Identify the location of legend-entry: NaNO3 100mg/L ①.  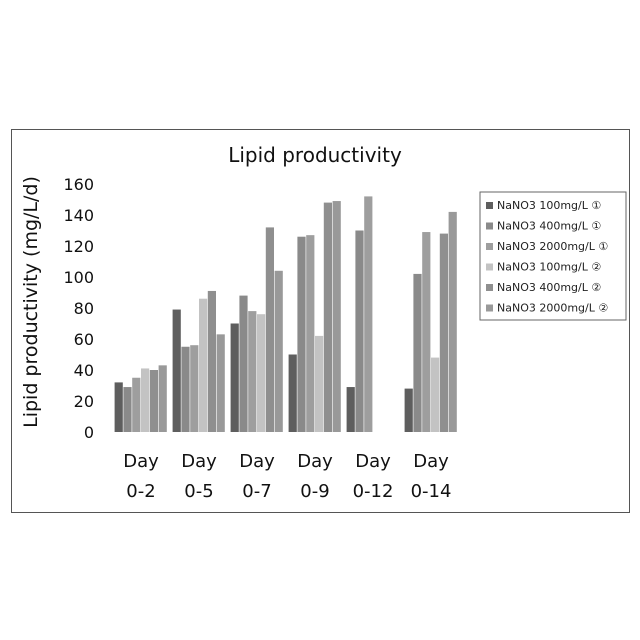
(549, 205).